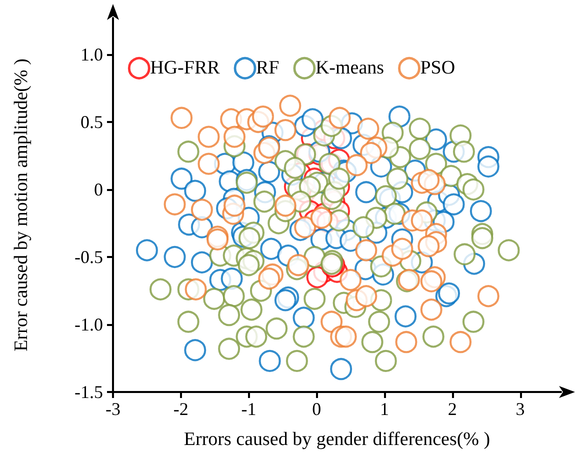 The height and width of the screenshot is (462, 583). I want to click on x-tick-label: 3, so click(520, 409).